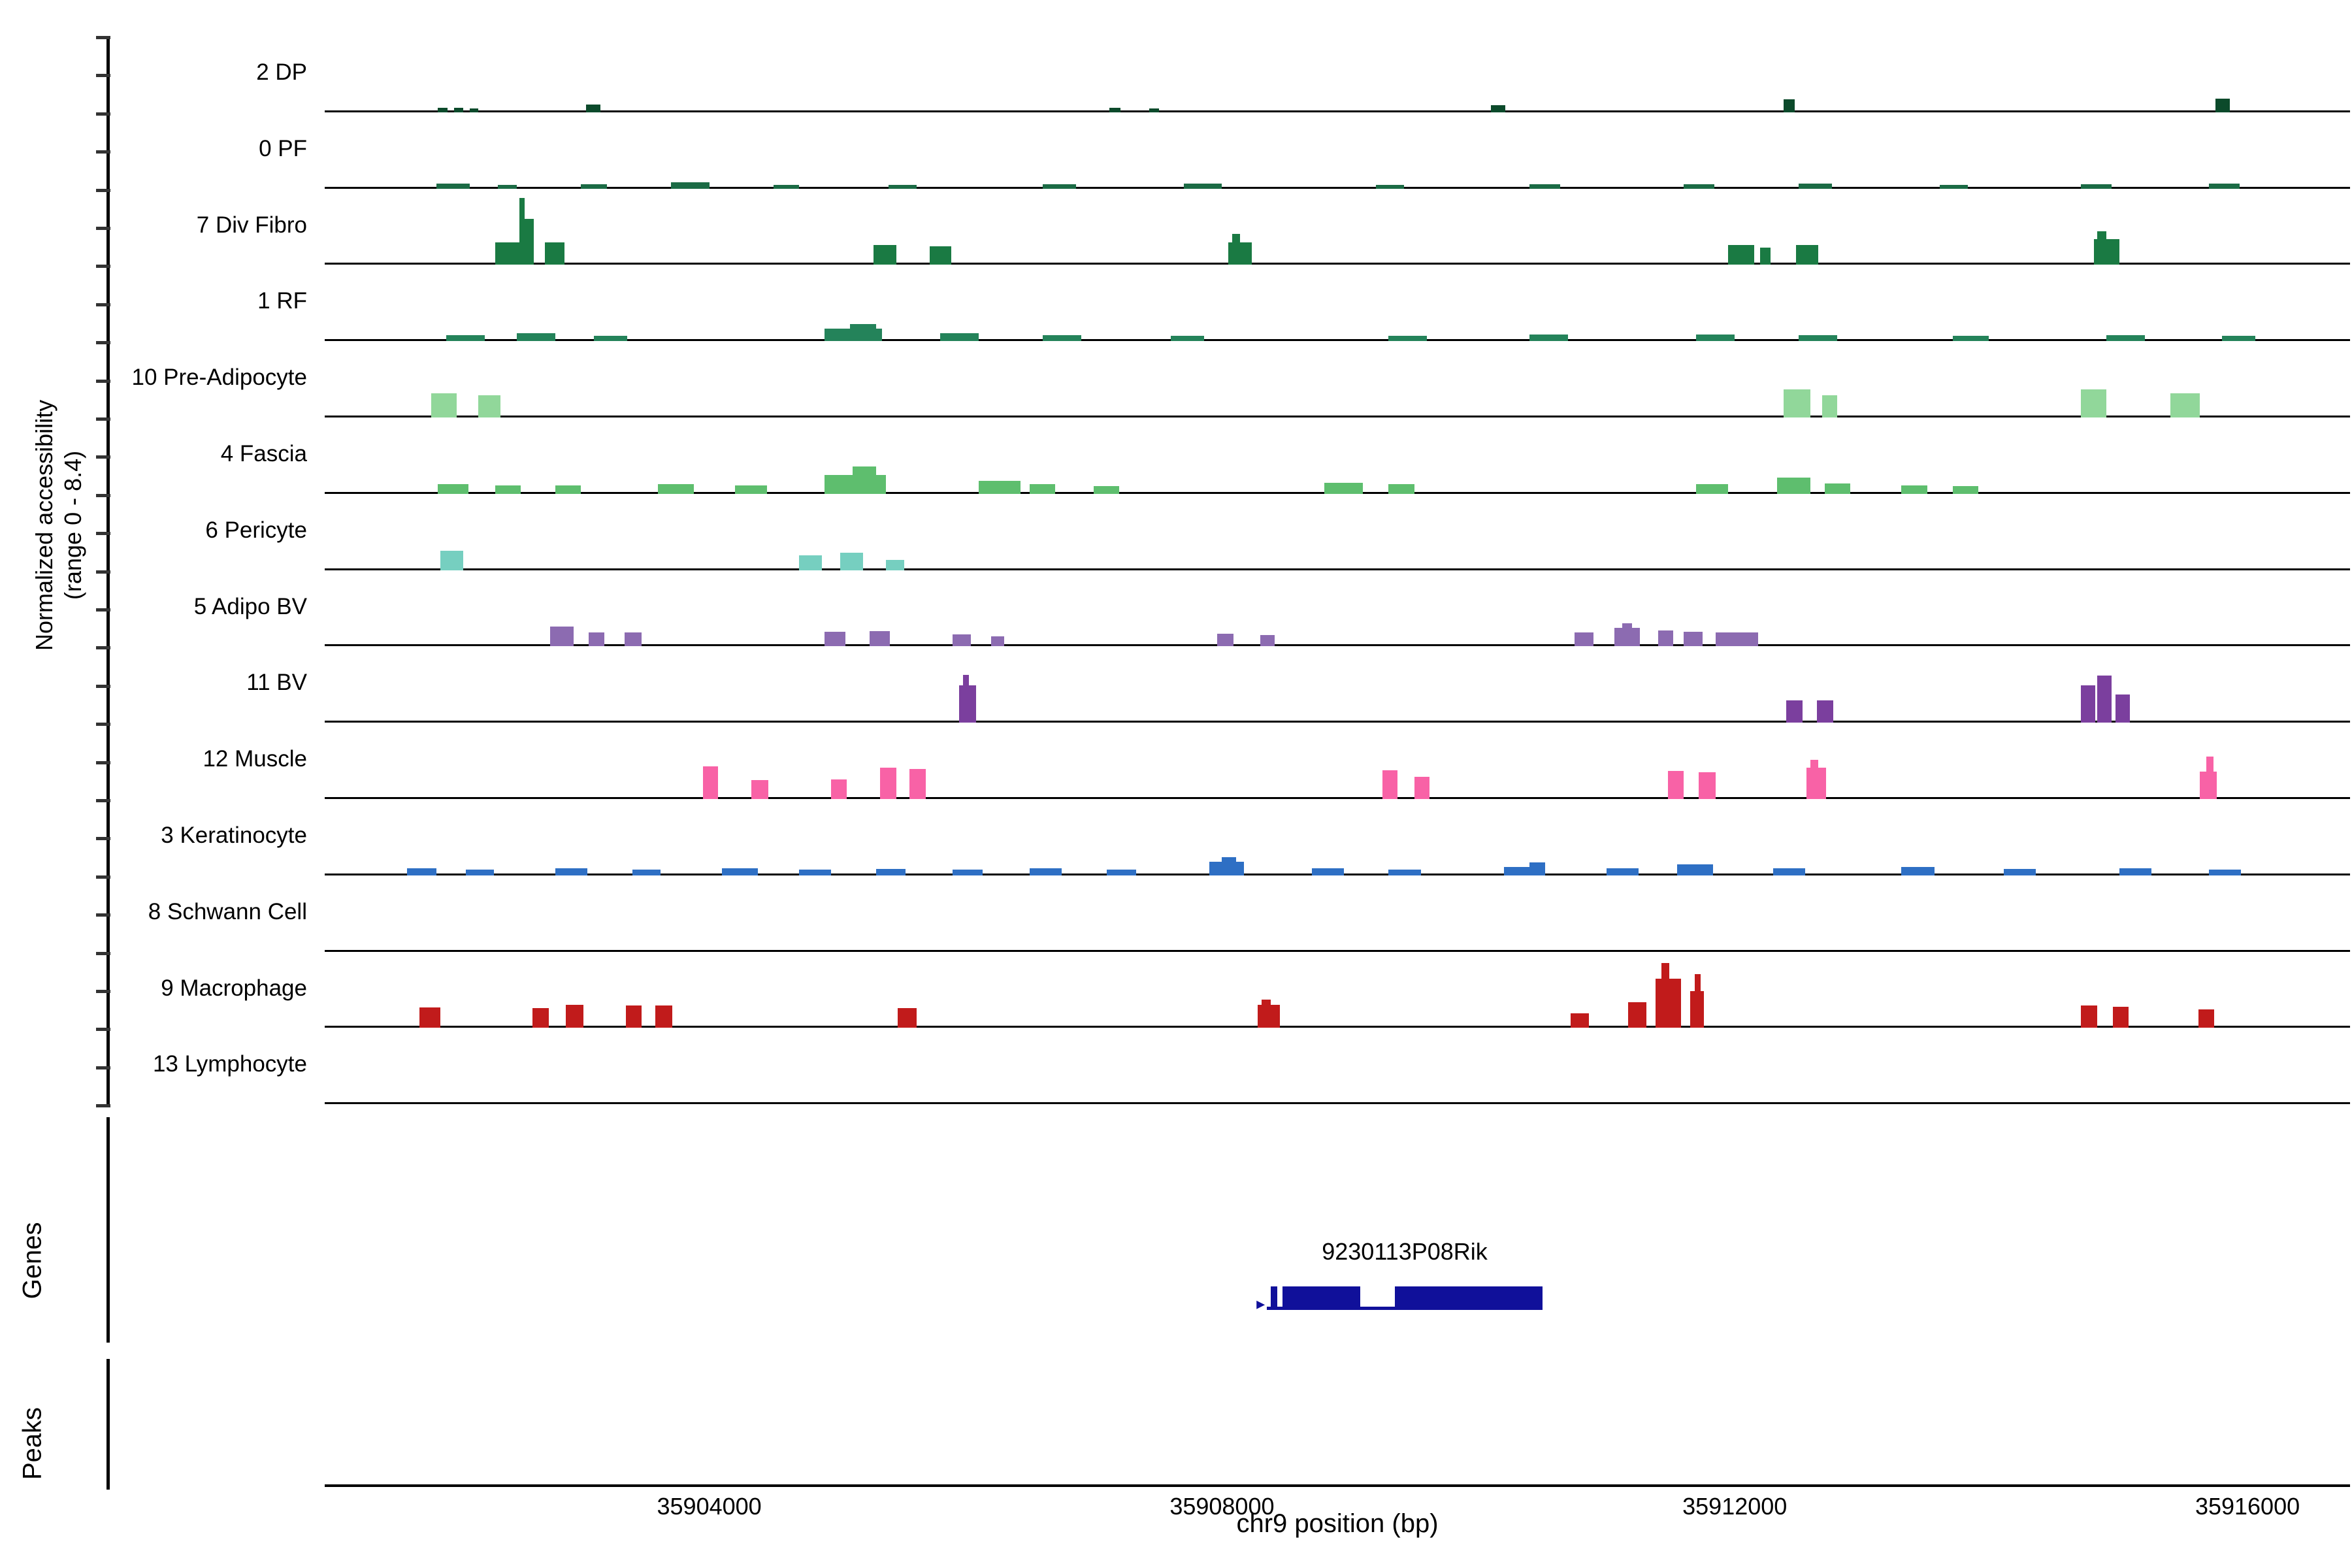 Image resolution: width=2352 pixels, height=1568 pixels. I want to click on track-plot-3-keratinocyte, so click(1337, 839).